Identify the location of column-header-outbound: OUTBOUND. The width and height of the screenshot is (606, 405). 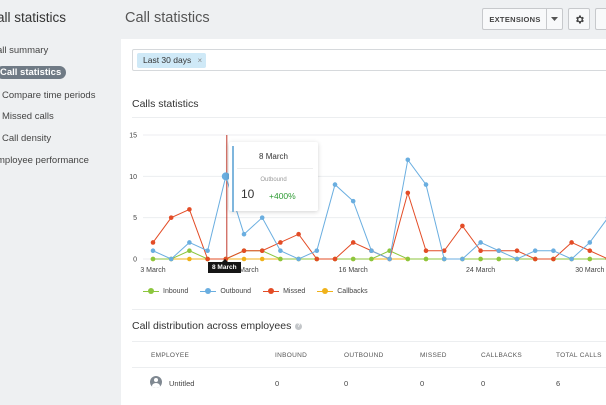
(364, 355).